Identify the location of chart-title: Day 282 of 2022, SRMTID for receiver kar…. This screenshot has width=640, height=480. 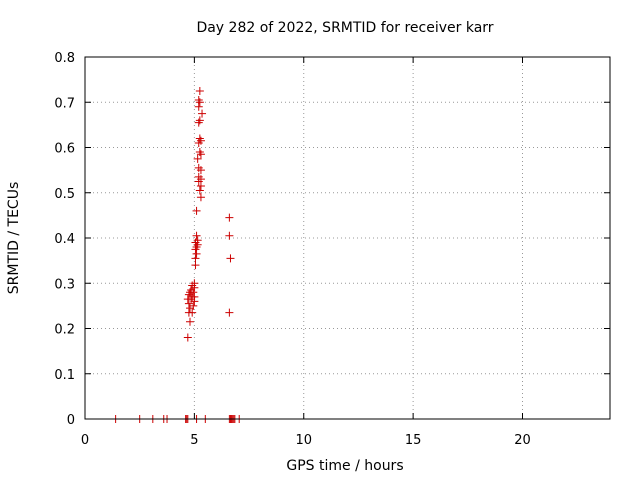
(344, 28).